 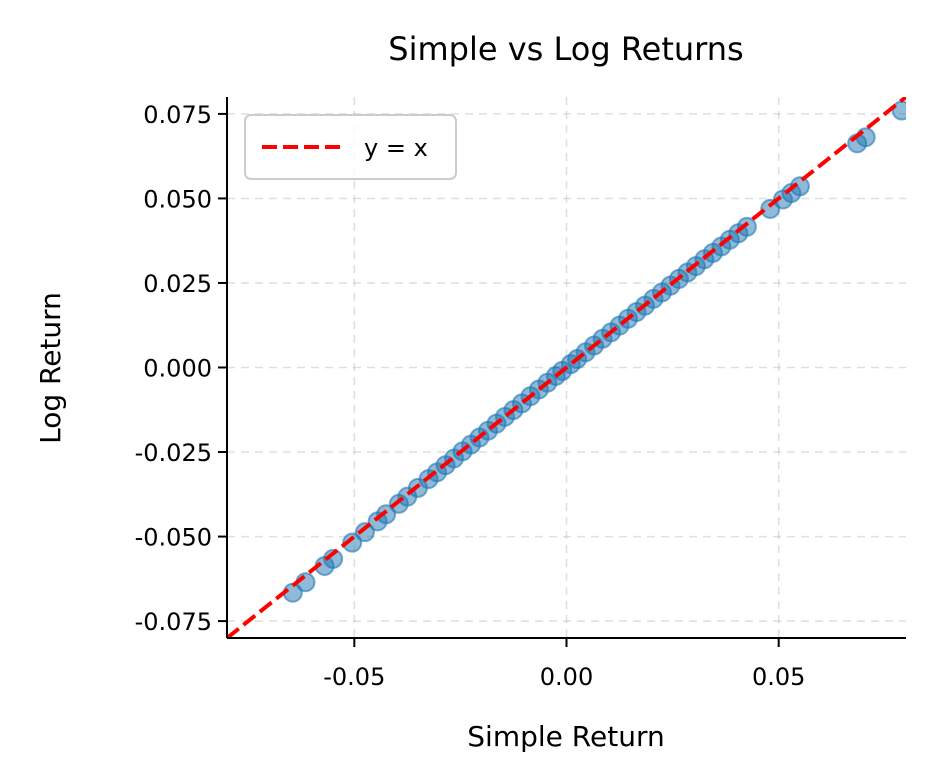 I want to click on legend-label-y-equals-x: y = x, so click(x=396, y=148).